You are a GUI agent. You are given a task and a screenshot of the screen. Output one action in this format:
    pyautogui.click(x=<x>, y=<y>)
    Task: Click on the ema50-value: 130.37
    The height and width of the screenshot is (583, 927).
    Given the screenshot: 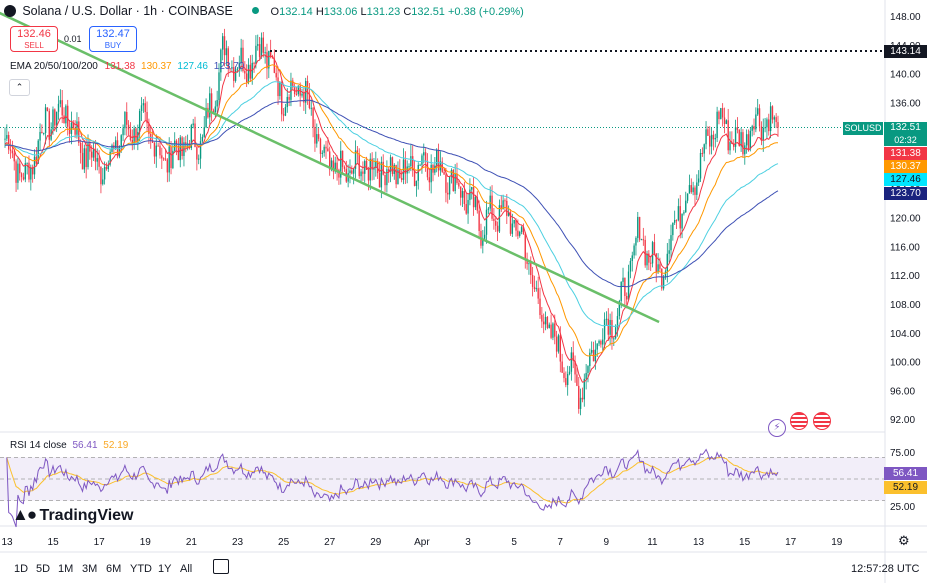 What is the action you would take?
    pyautogui.click(x=156, y=66)
    